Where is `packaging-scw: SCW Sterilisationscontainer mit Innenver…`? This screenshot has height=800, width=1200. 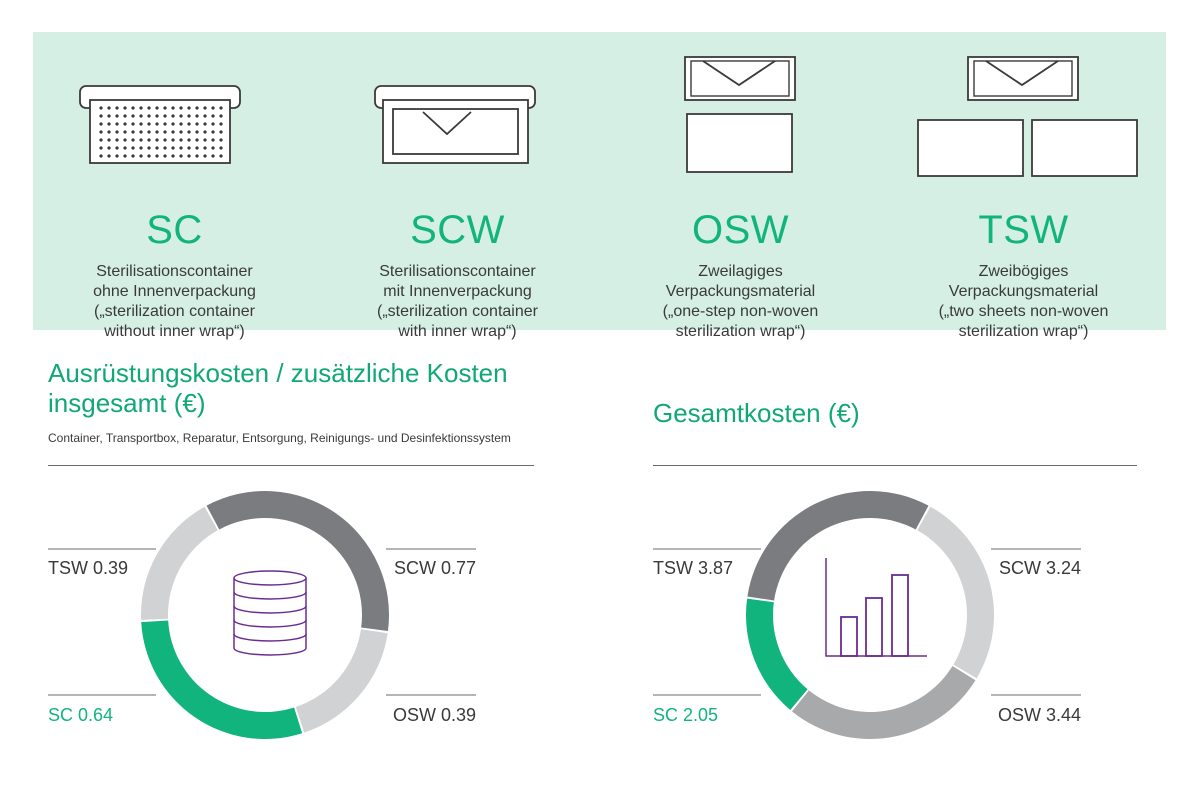
packaging-scw: SCW Sterilisationscontainer mit Innenver… is located at coordinates (457, 186).